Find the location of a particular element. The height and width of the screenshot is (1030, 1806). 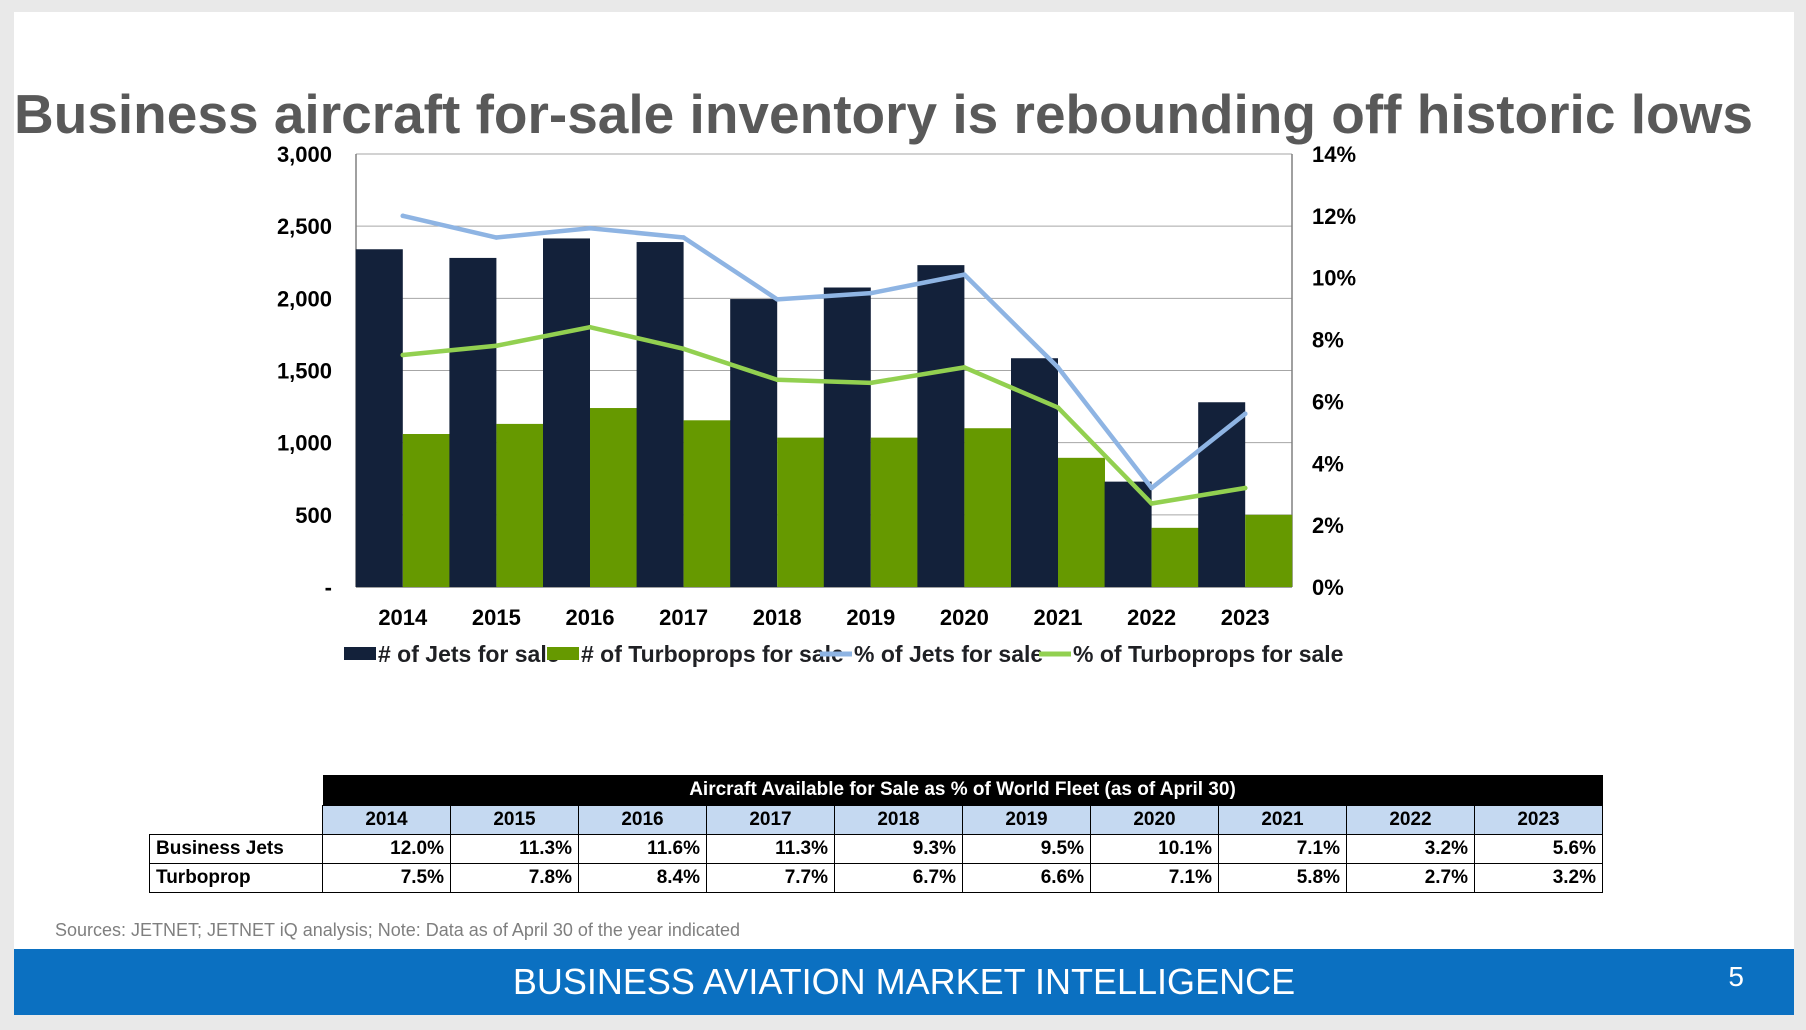

y-left-tick-label: 2,000 is located at coordinates (304, 298).